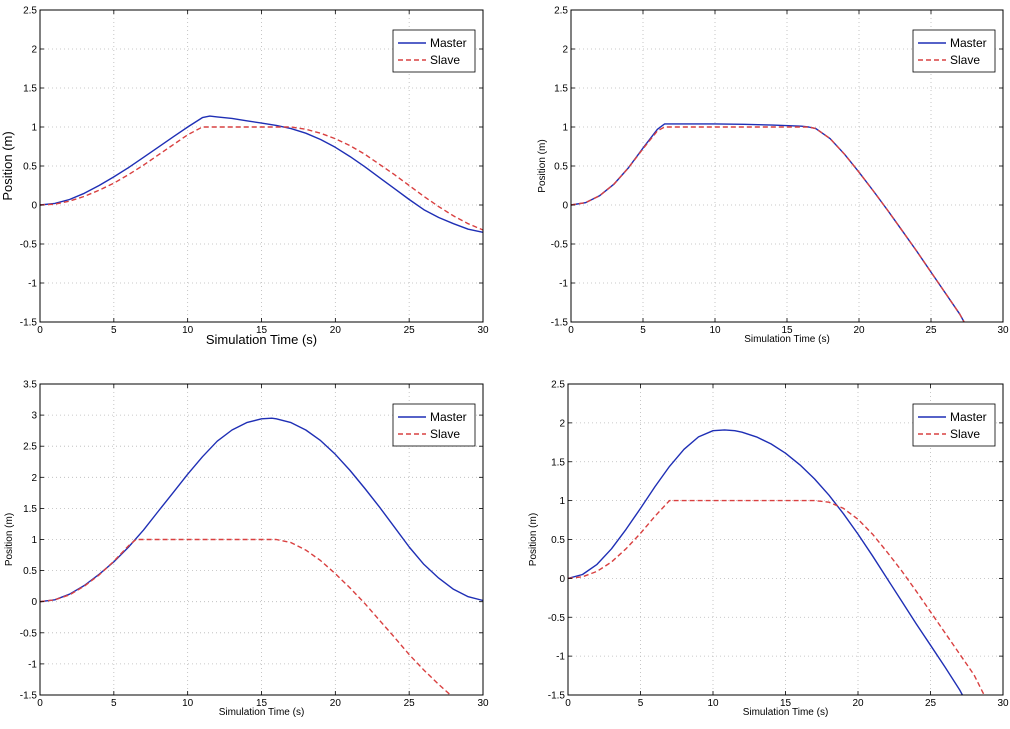 Image resolution: width=1010 pixels, height=729 pixels. Describe the element at coordinates (30, 385) in the screenshot. I see `y-tick-label: 3.5` at that location.